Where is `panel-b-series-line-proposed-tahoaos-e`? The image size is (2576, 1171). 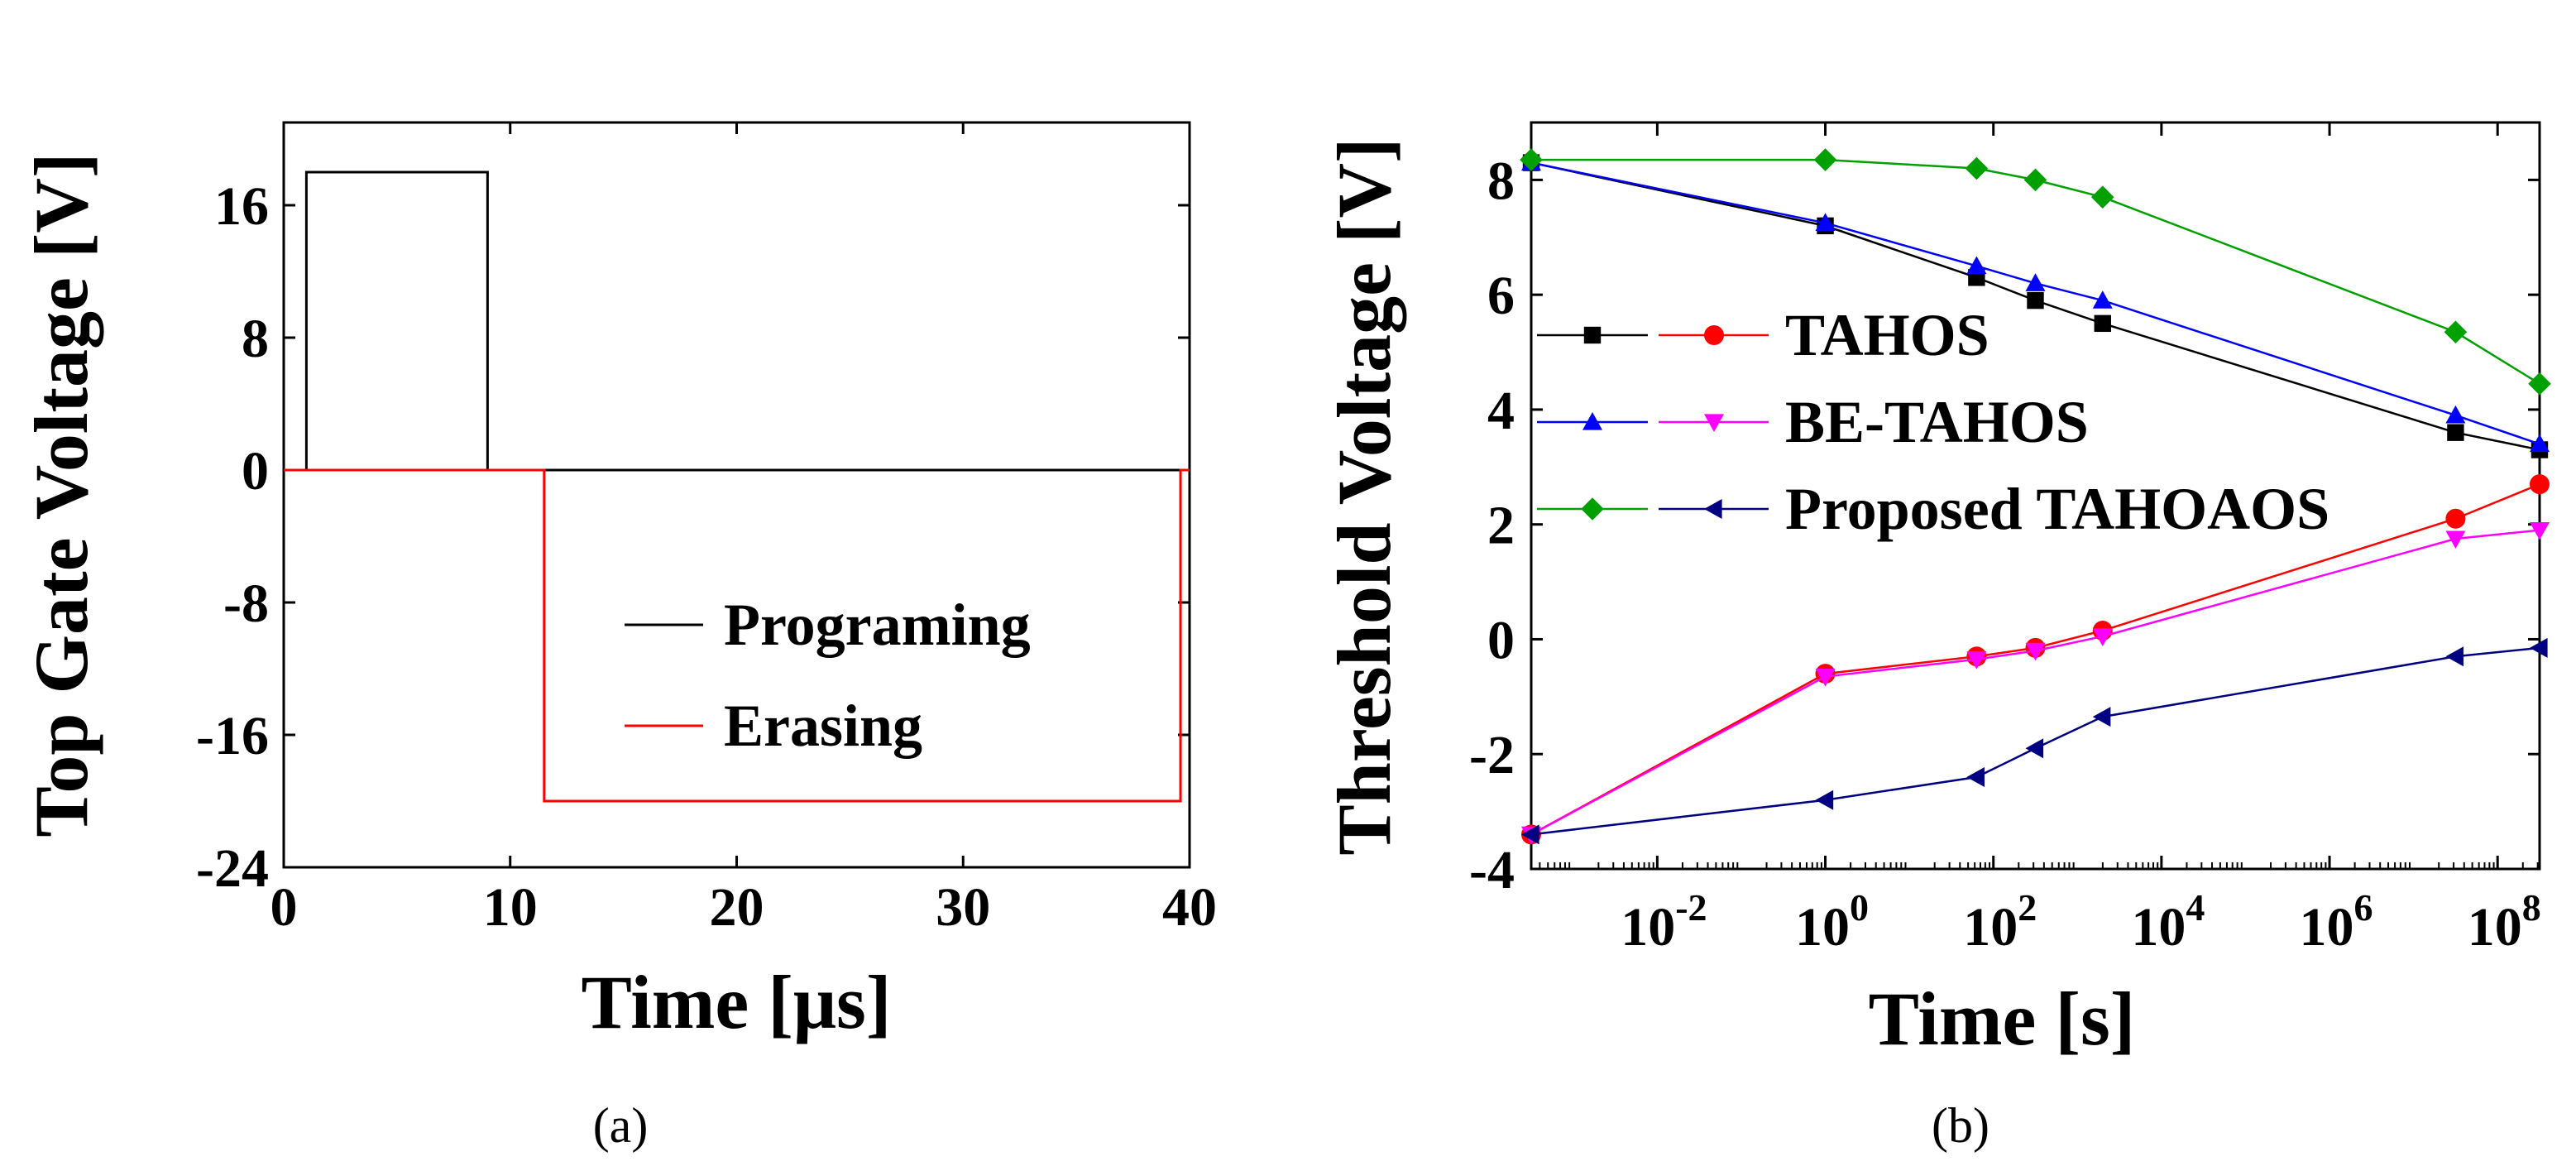
panel-b-series-line-proposed-tahoaos-e is located at coordinates (2035, 741).